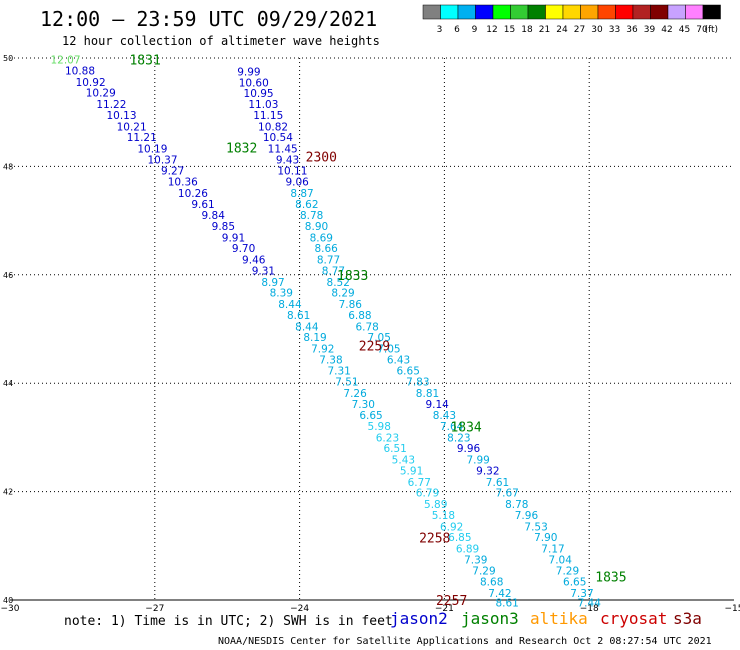  Describe the element at coordinates (702, 30) in the screenshot. I see `colorbar-label: 70` at that location.